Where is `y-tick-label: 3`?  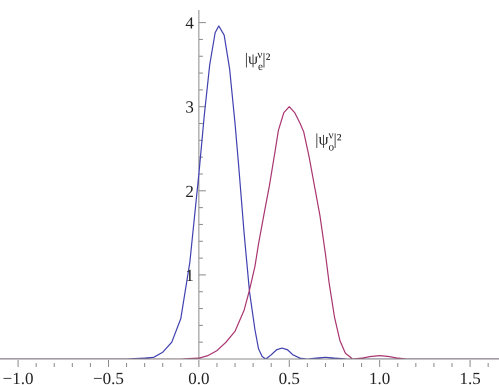 y-tick-label: 3 is located at coordinates (189, 107).